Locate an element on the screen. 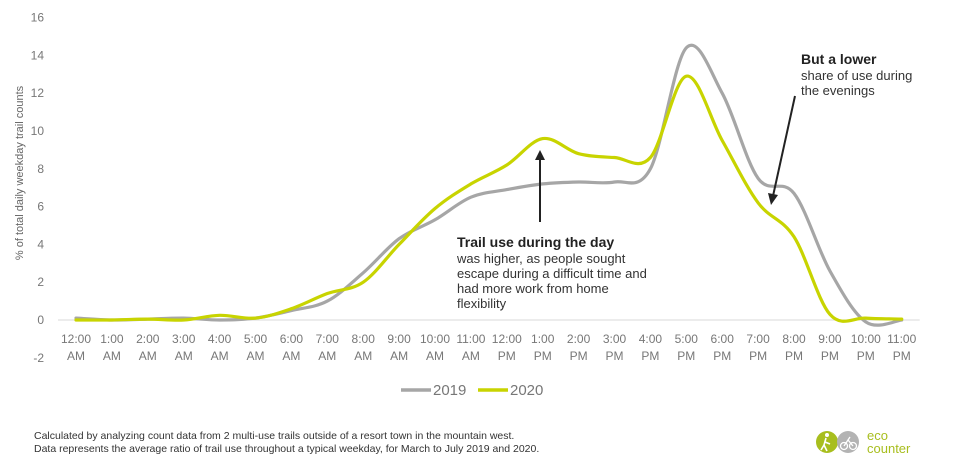 The image size is (956, 469). annotation-evening-line-1: share of use during is located at coordinates (856, 75).